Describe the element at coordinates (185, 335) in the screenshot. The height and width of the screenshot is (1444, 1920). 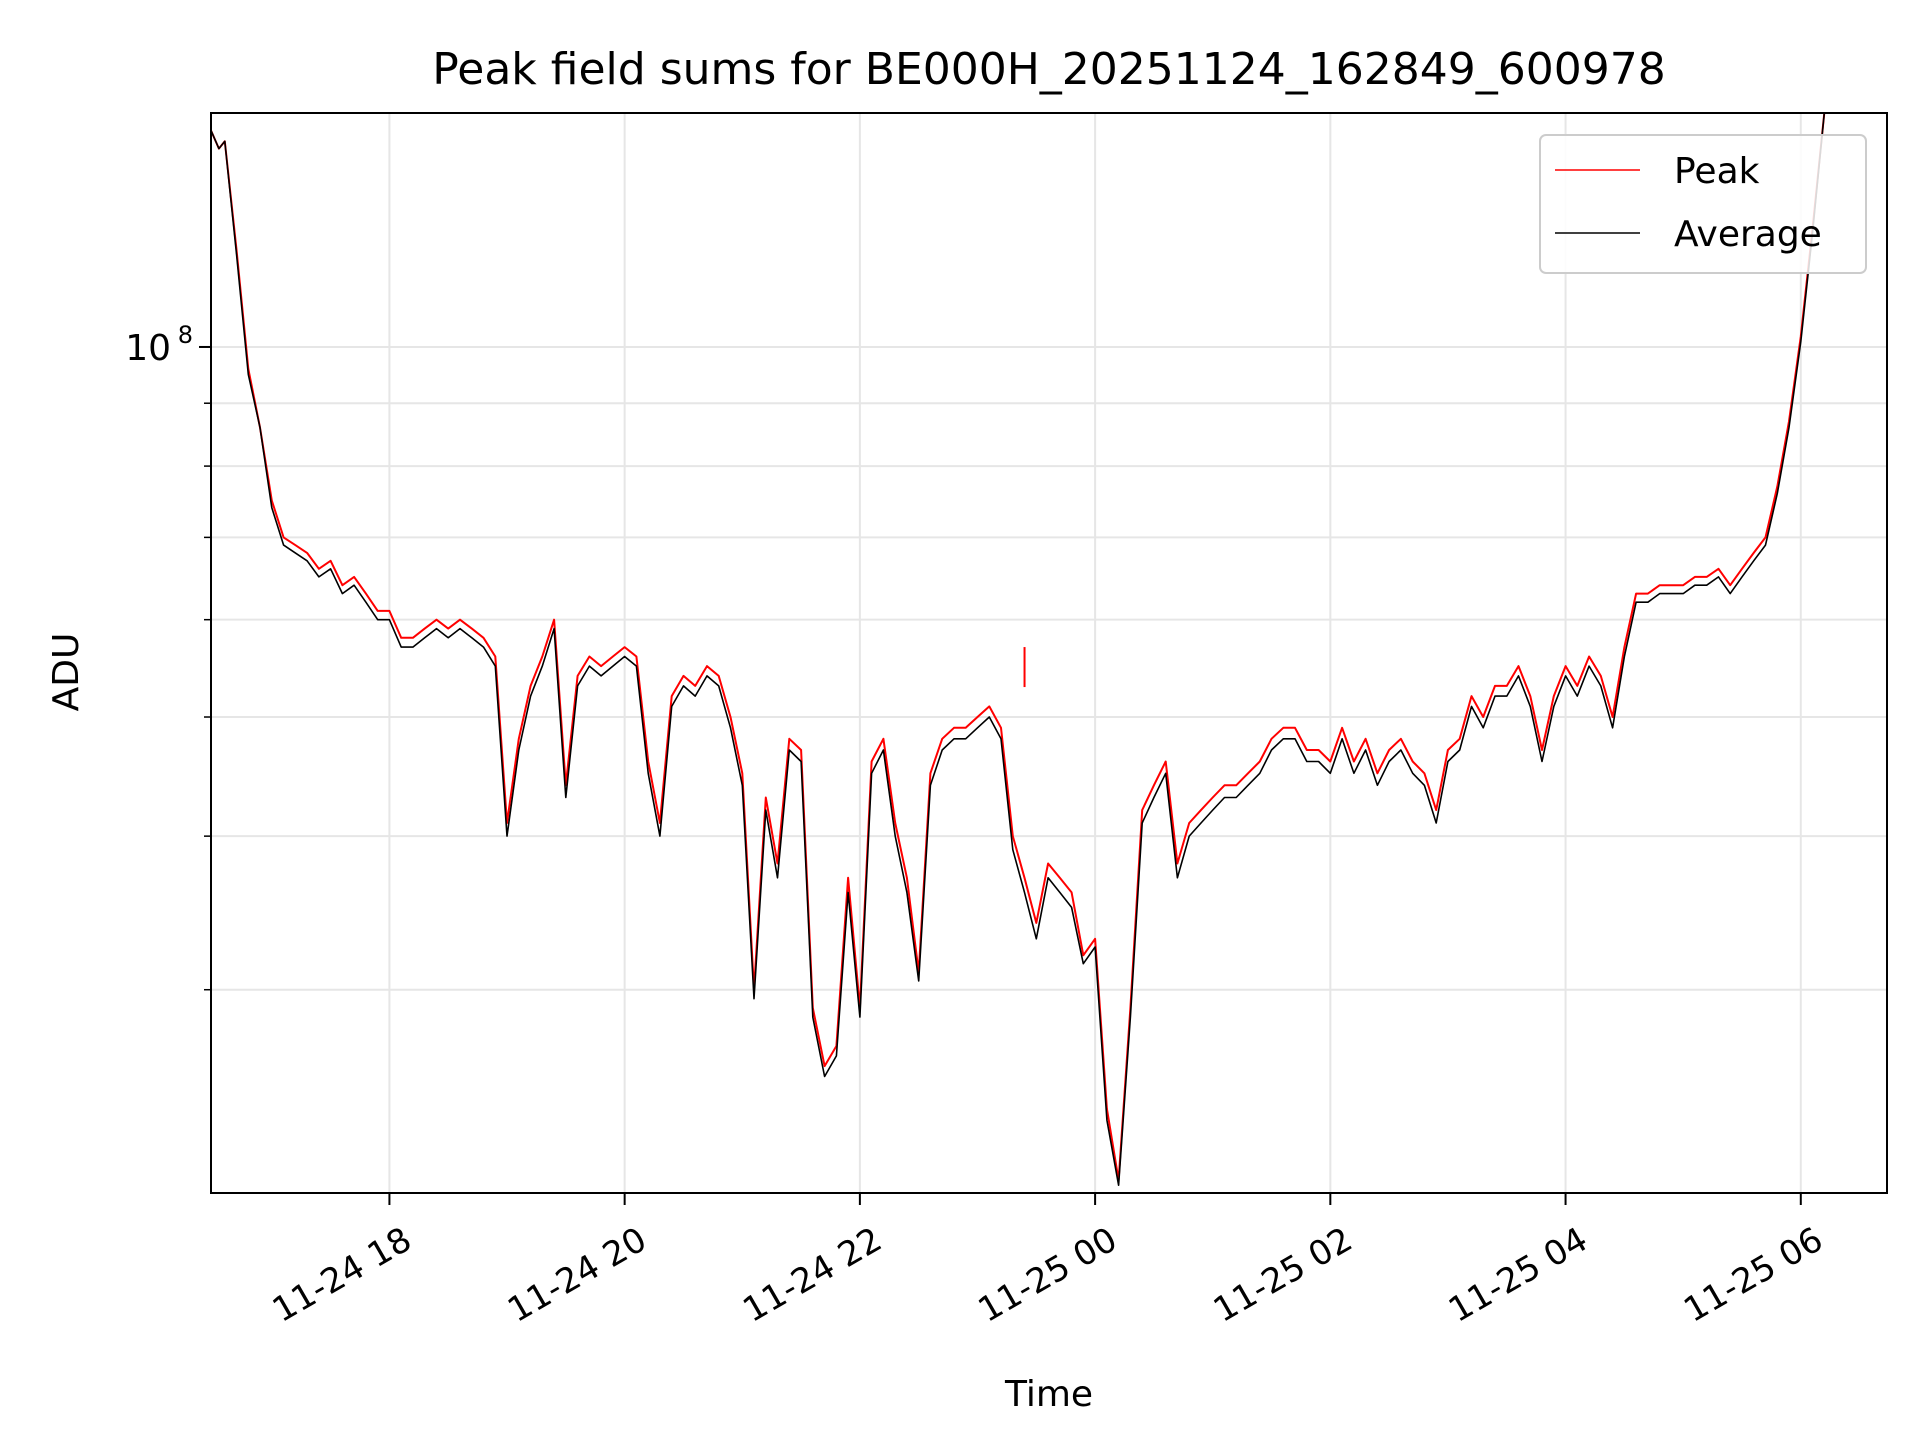
I see `y-tick-label-exponent: 8` at that location.